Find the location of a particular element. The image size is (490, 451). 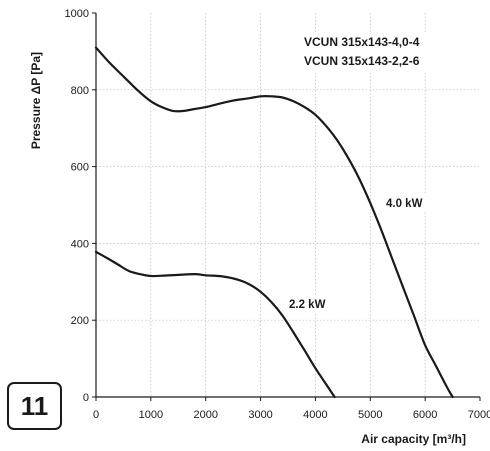

figure-number-badge: 11 is located at coordinates (34, 406).